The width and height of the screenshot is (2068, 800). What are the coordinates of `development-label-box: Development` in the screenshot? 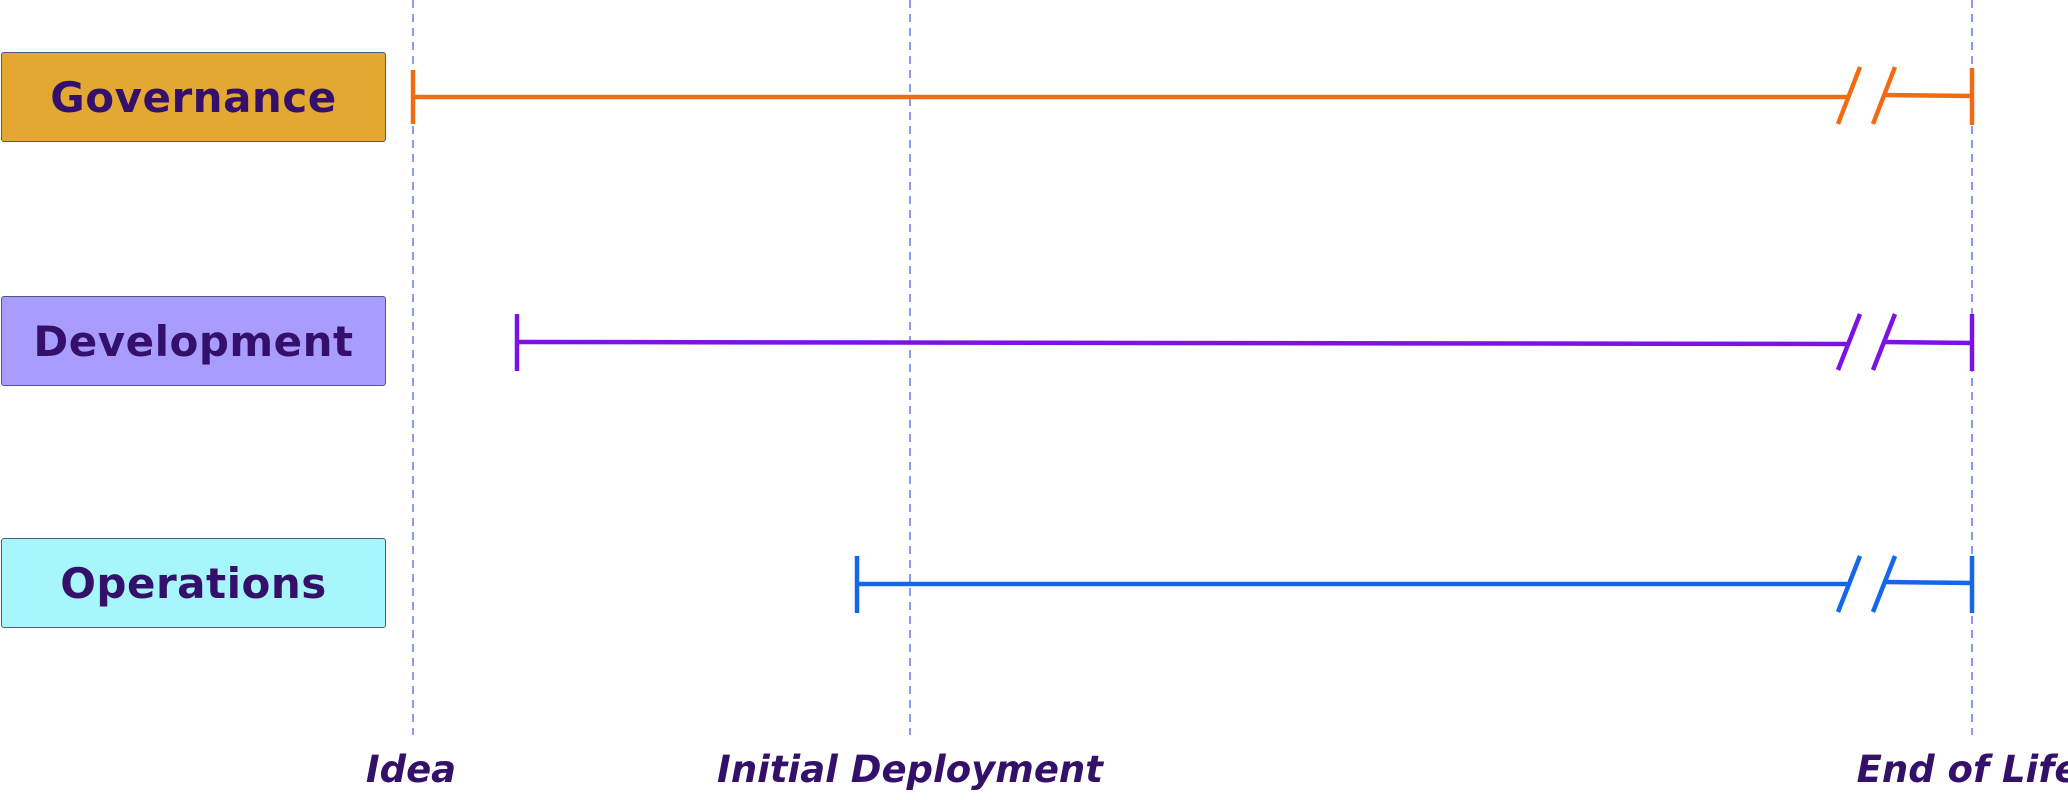 It's located at (193, 341).